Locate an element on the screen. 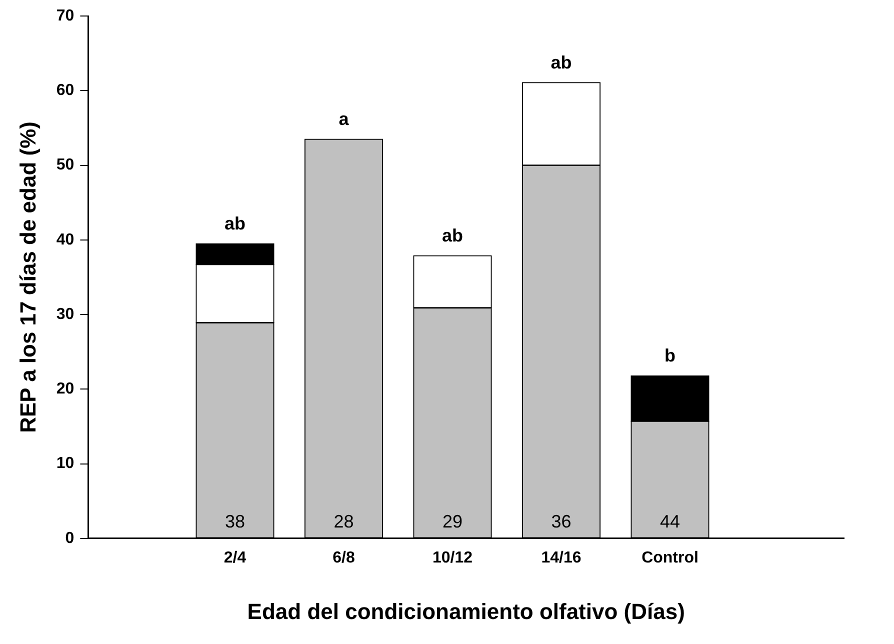 This screenshot has width=894, height=644. y-tick-label: 40 is located at coordinates (65, 239).